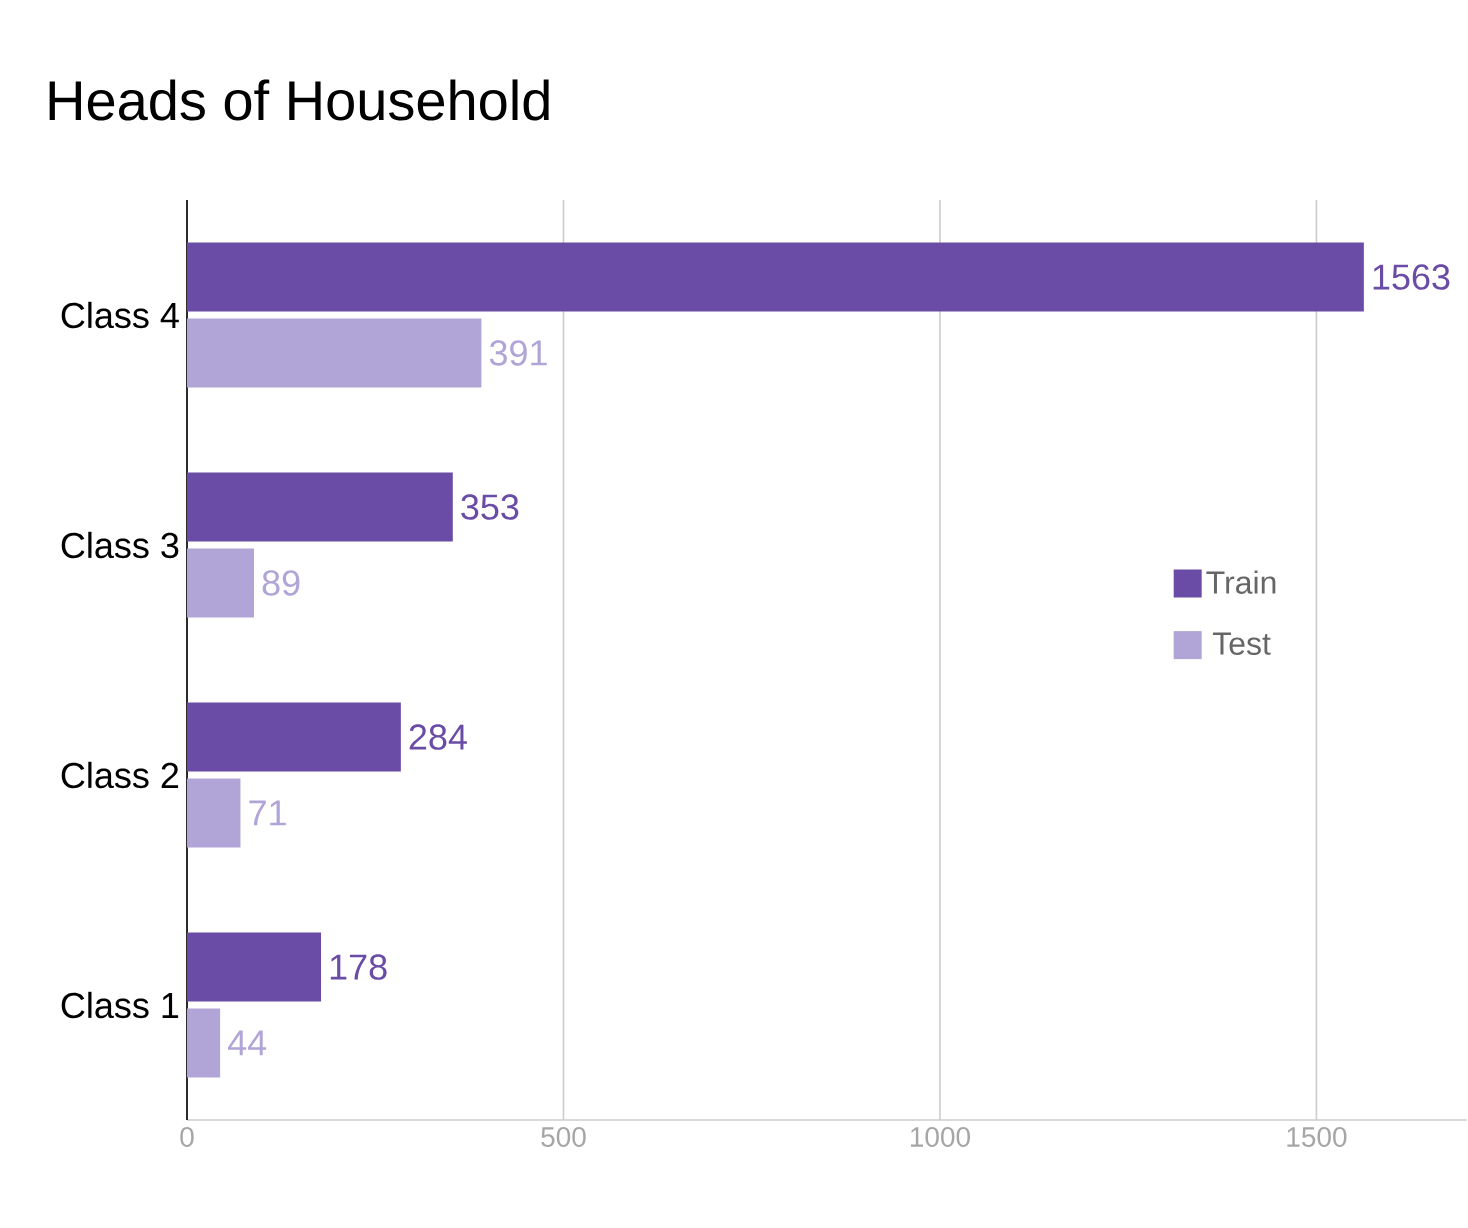  Describe the element at coordinates (299, 100) in the screenshot. I see `chart-title: Heads of Household` at that location.